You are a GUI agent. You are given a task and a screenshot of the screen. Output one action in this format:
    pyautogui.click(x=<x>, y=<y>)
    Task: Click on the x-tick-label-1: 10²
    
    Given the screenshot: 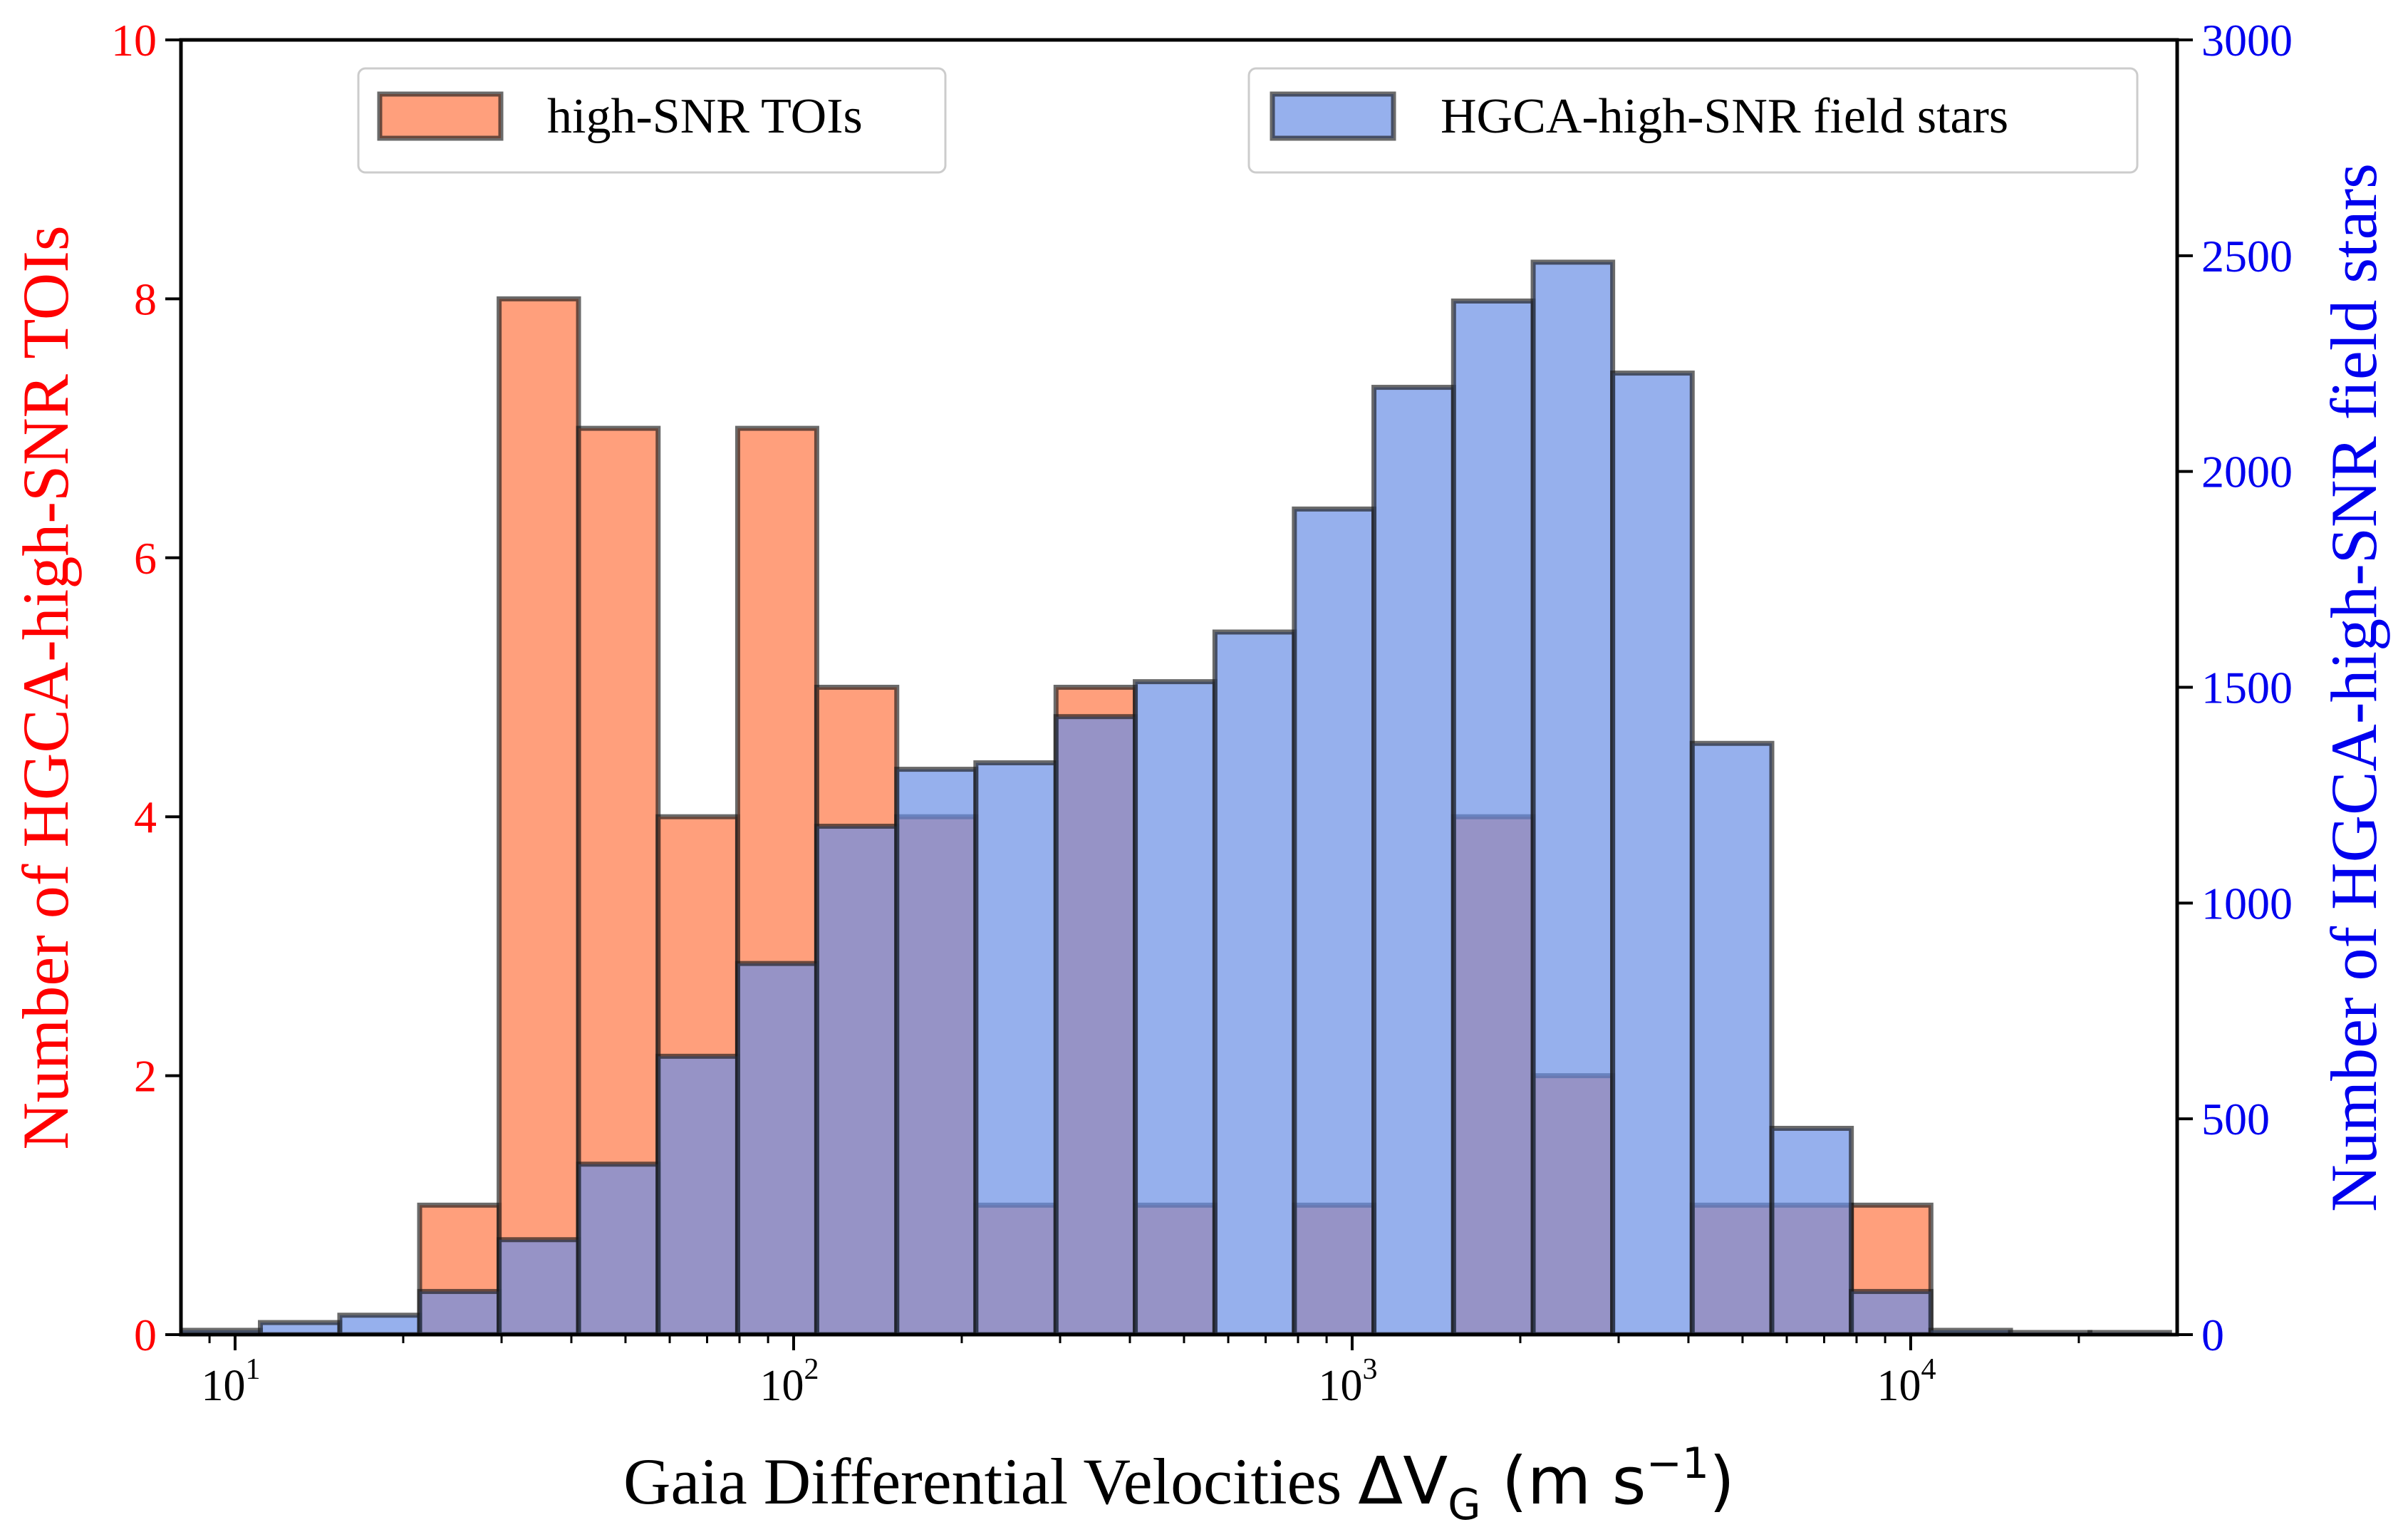 What is the action you would take?
    pyautogui.click(x=789, y=1381)
    